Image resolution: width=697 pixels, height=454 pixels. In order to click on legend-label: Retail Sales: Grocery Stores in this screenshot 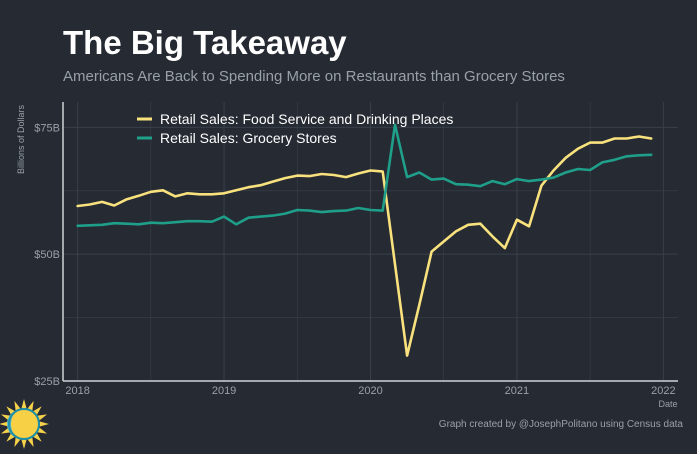, I will do `click(248, 138)`.